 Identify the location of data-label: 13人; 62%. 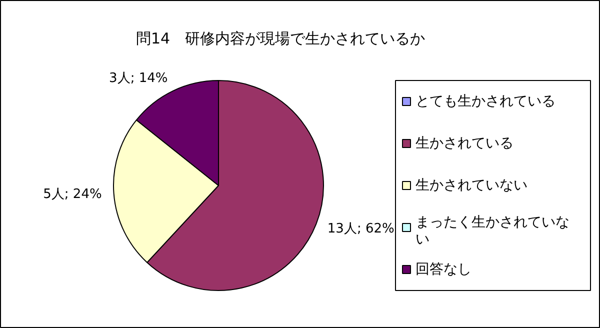
(360, 228).